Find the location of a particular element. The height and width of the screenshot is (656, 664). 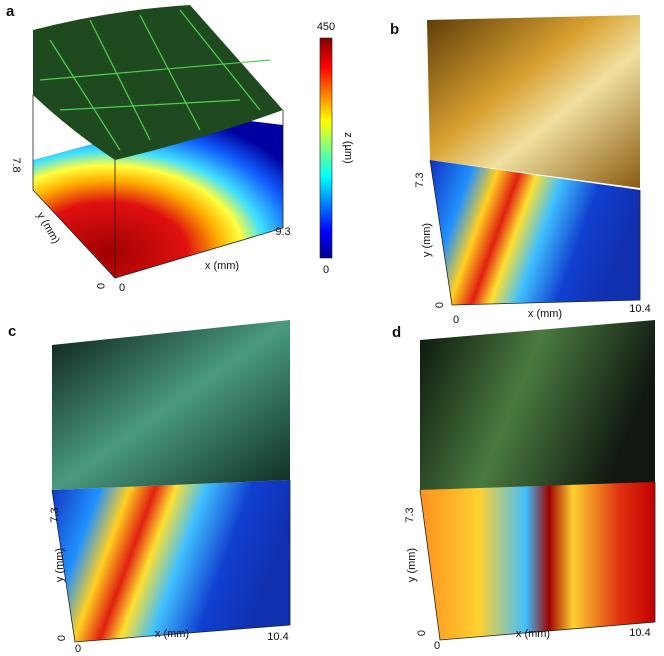

panel-label: d is located at coordinates (396, 332).